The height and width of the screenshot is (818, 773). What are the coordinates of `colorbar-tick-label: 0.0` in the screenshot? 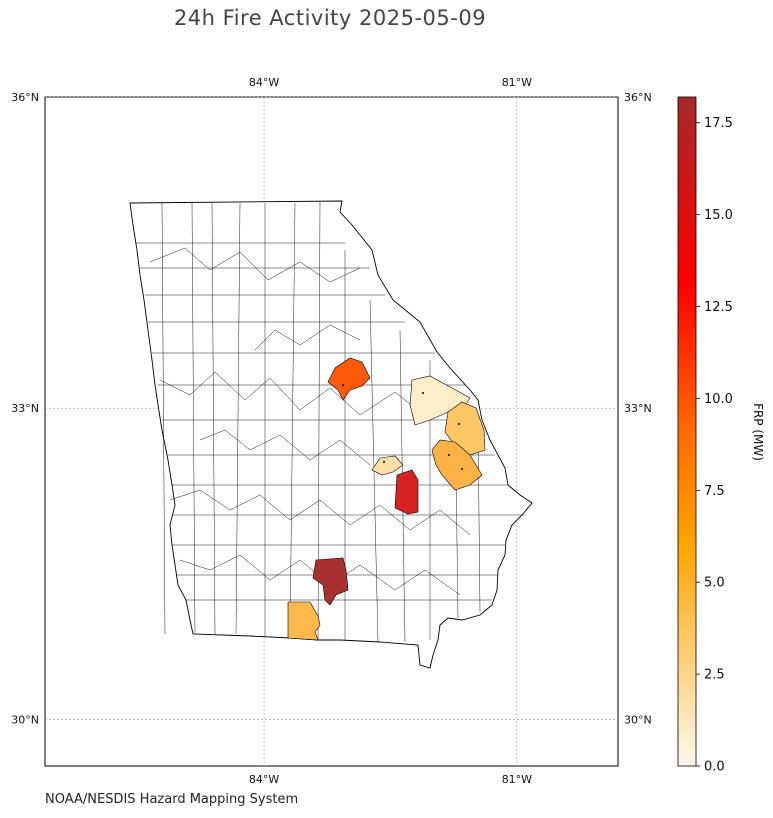 It's located at (714, 767).